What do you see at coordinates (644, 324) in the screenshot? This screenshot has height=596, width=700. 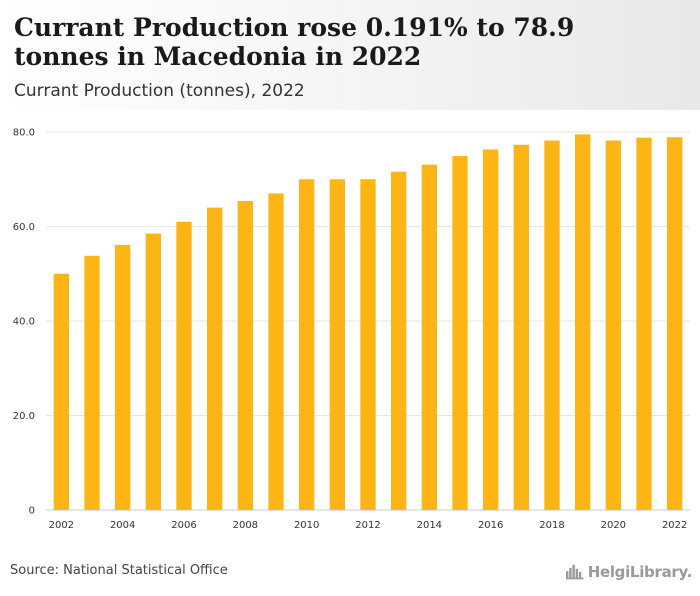 I see `bar-2021` at bounding box center [644, 324].